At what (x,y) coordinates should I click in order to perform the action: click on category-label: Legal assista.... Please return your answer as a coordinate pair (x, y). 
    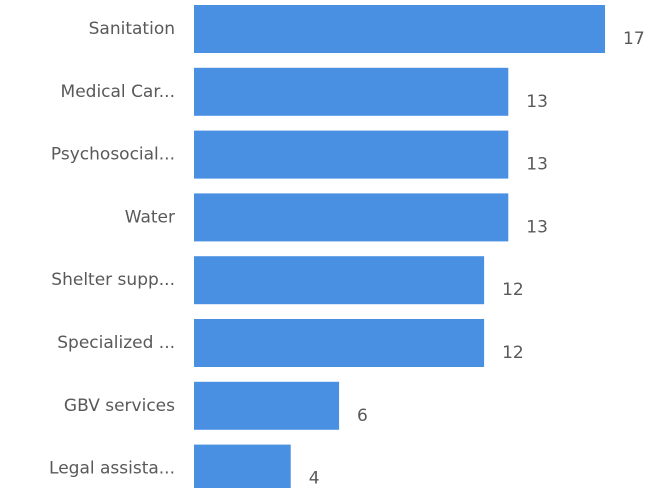
    Looking at the image, I should click on (112, 469).